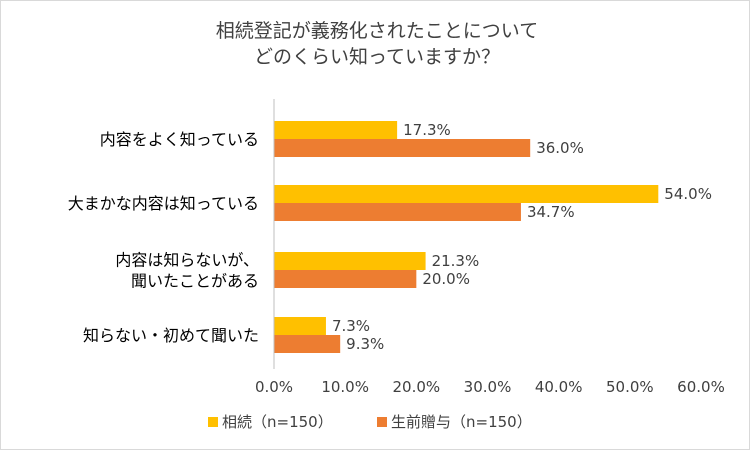  Describe the element at coordinates (163, 203) in the screenshot. I see `category-label-2: 大まかな内容は知っている` at that location.